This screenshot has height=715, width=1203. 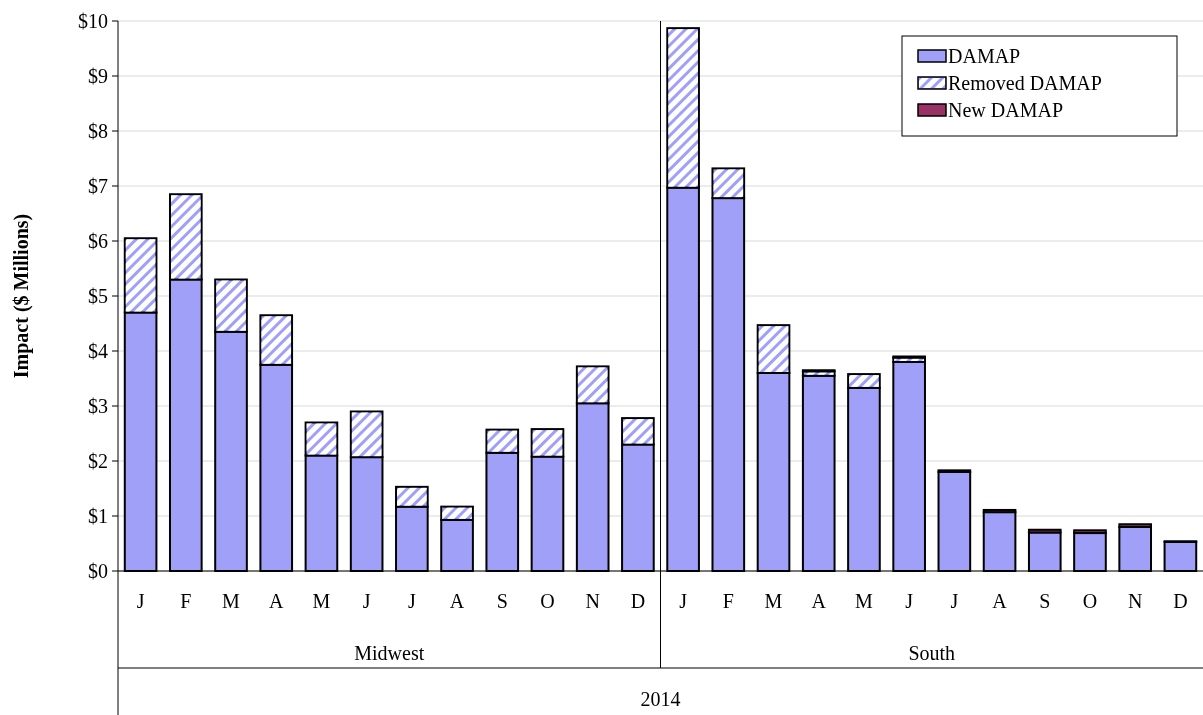 I want to click on legend-label: New DAMAP, so click(x=1005, y=110).